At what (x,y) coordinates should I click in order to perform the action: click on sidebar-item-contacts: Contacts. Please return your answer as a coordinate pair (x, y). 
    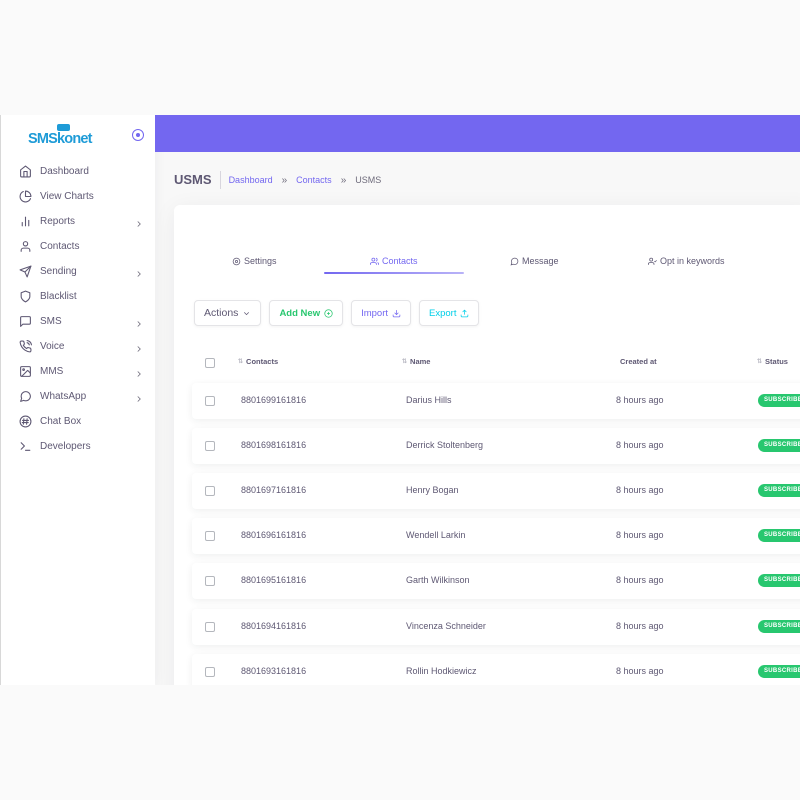
    Looking at the image, I should click on (78, 246).